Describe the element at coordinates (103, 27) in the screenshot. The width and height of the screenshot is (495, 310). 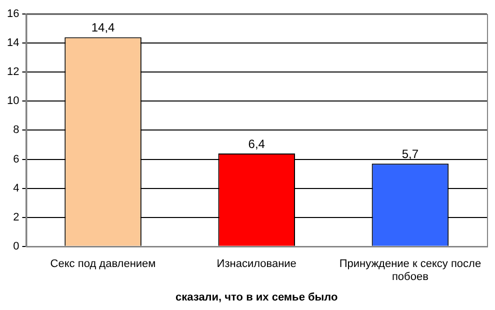
I see `data-label: 14,4` at that location.